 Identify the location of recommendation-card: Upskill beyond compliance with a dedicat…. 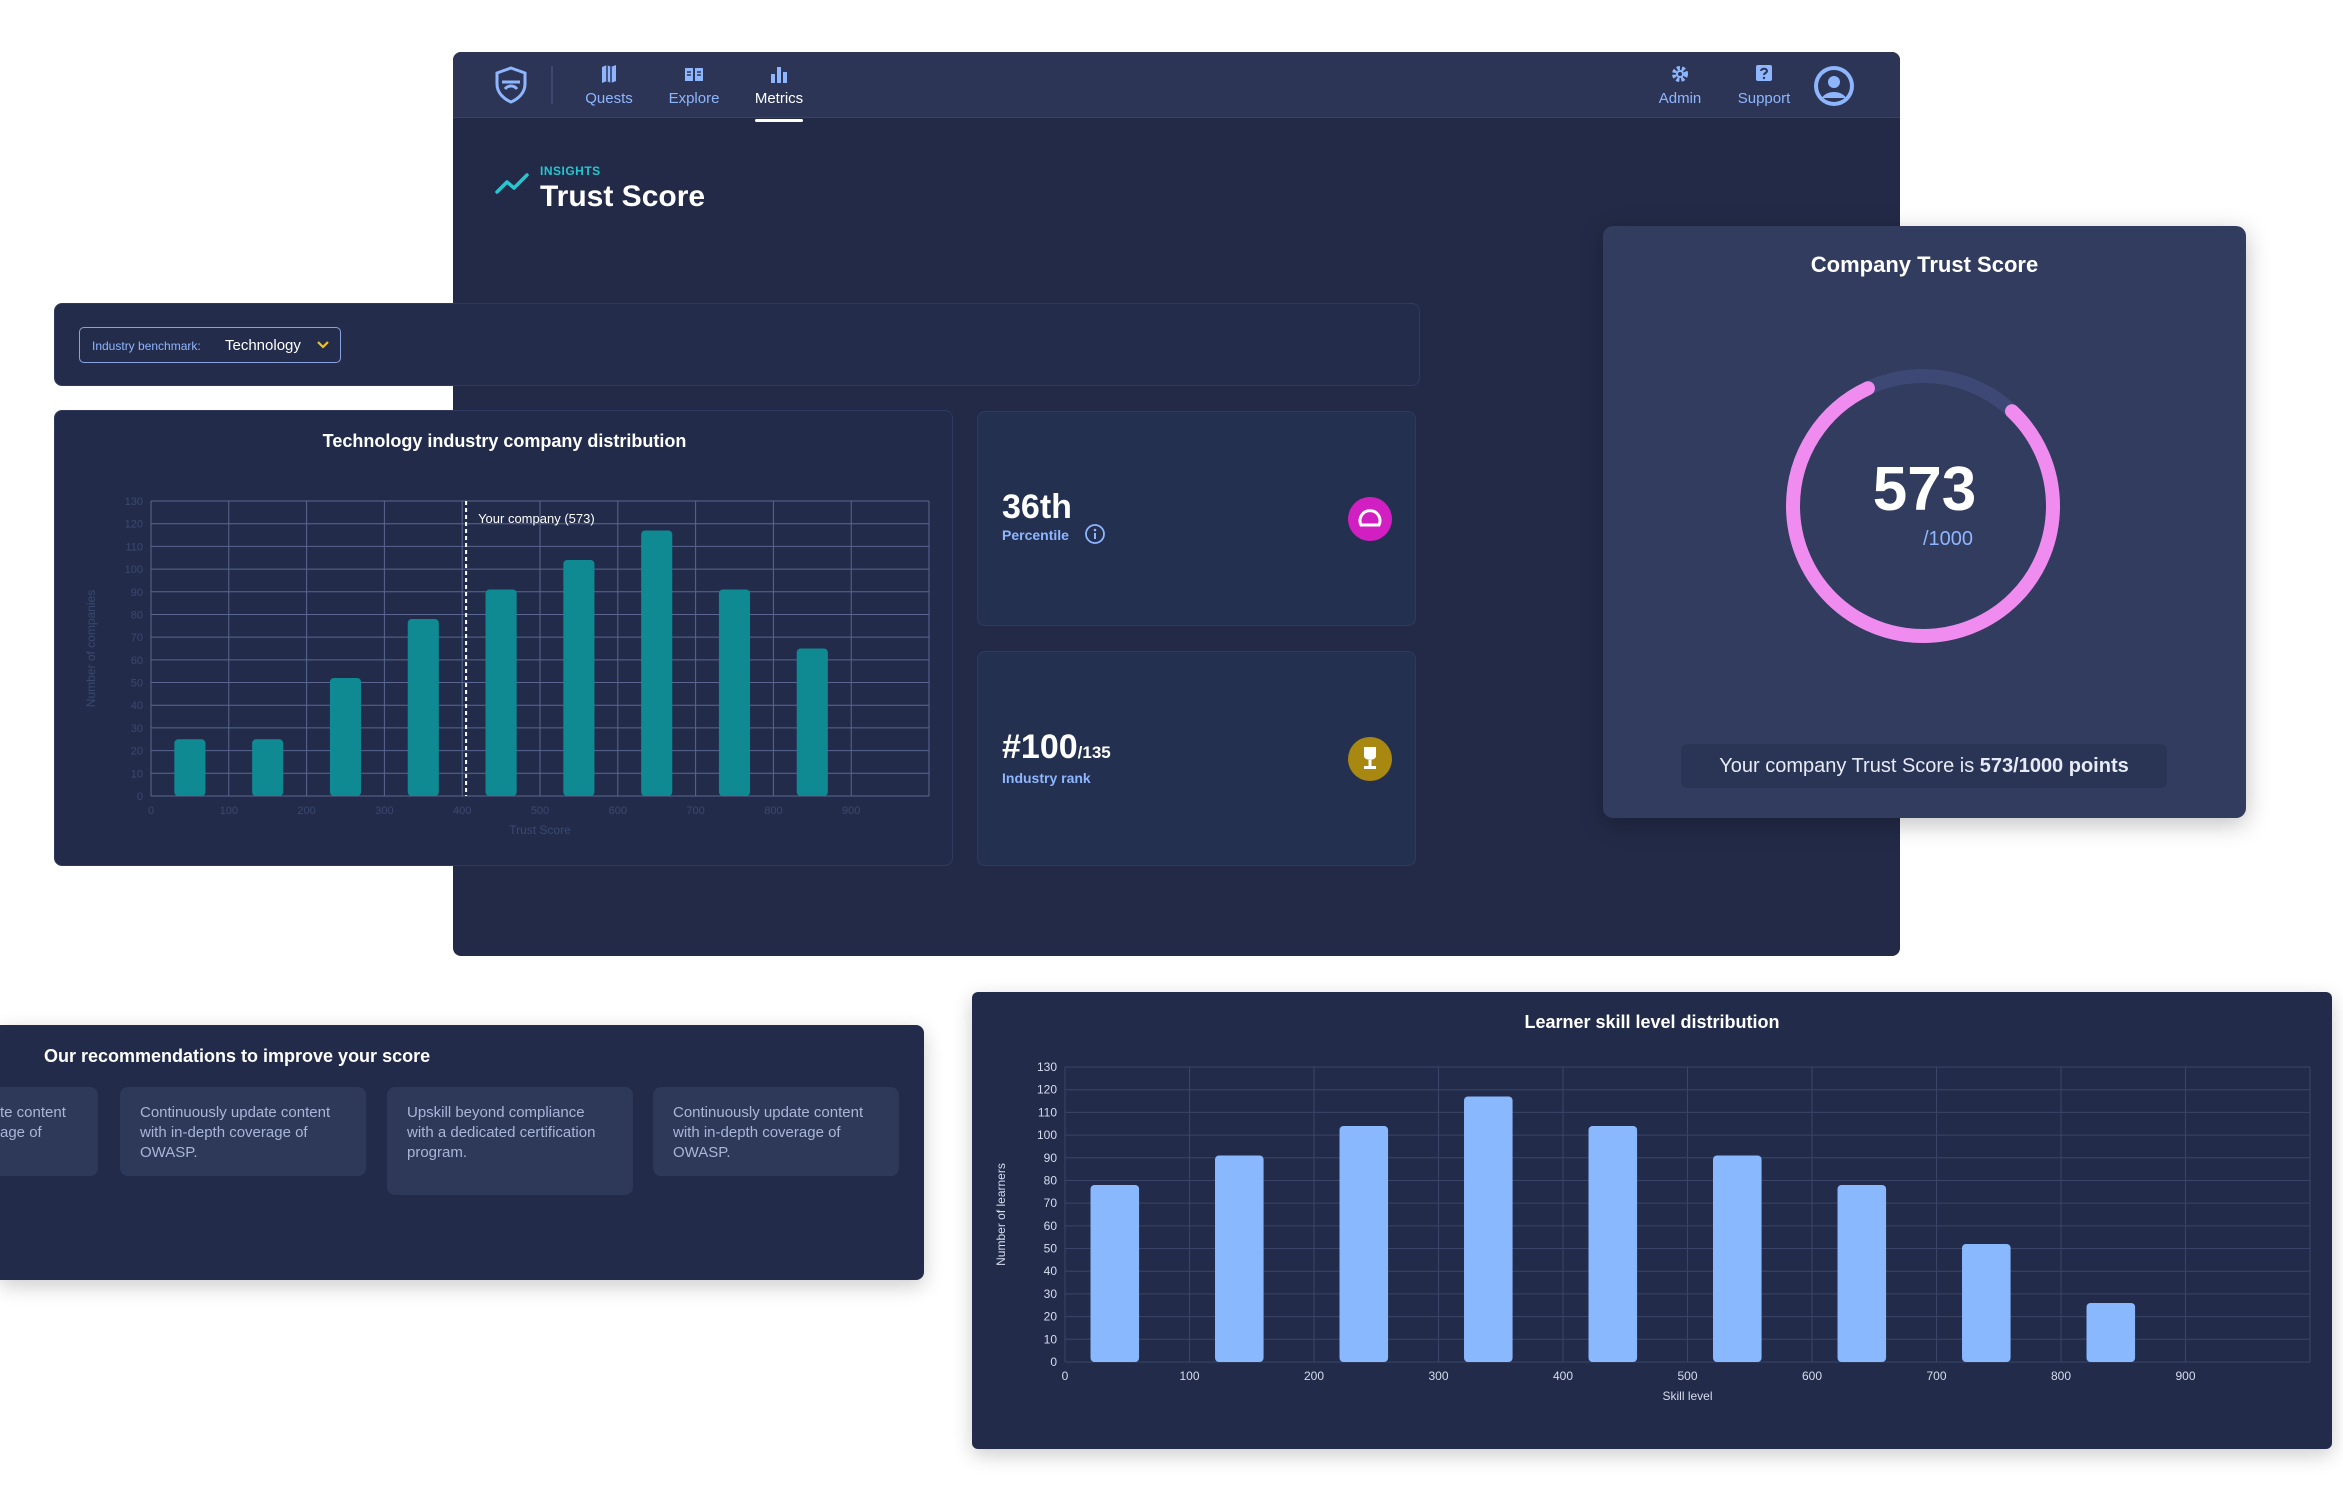
(510, 1141).